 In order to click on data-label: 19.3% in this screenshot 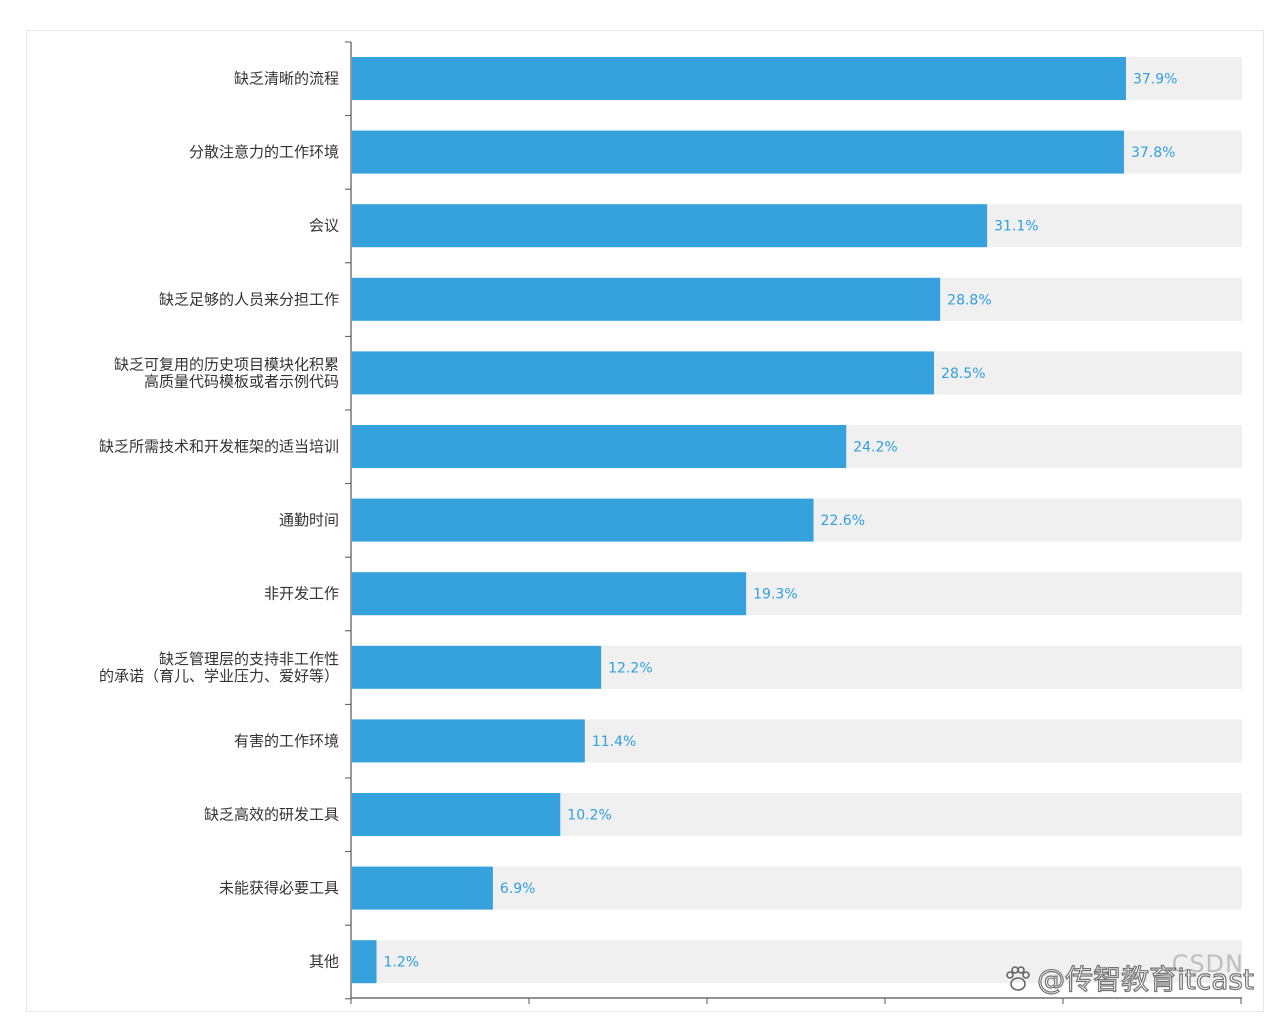, I will do `click(775, 595)`.